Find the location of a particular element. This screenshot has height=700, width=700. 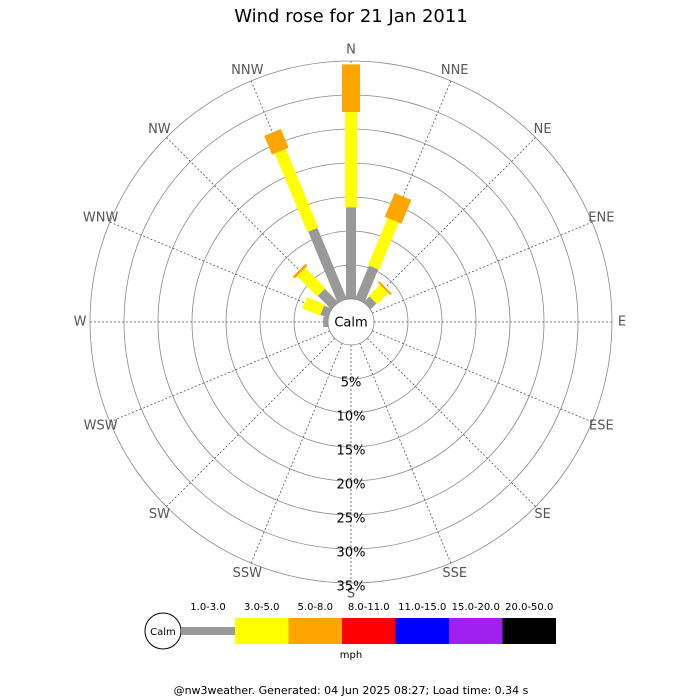

direction-label: E is located at coordinates (622, 322).